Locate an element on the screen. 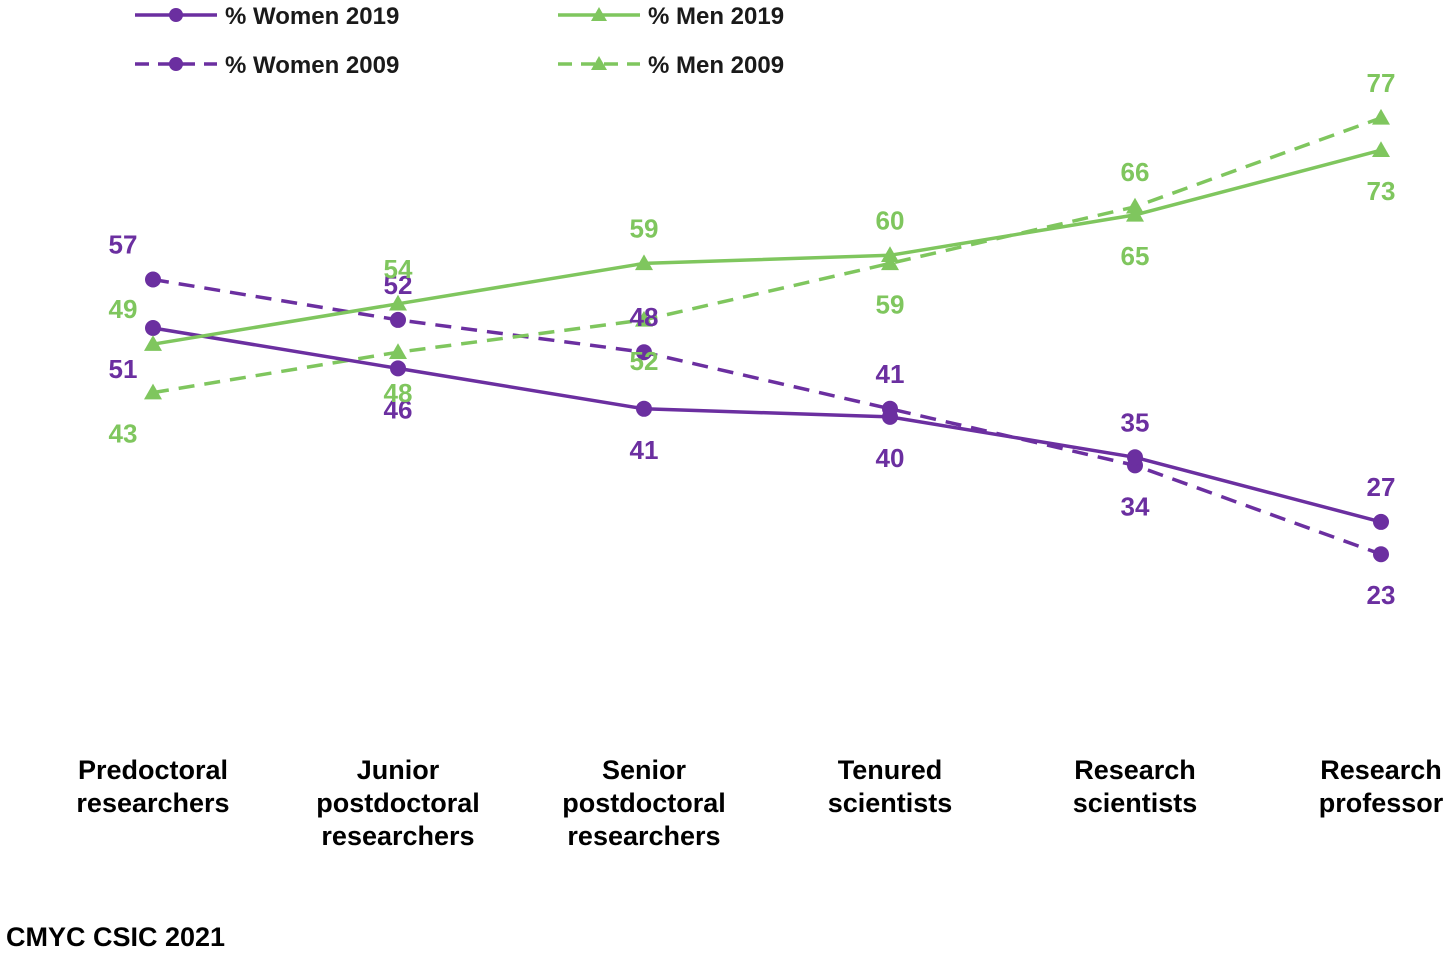 This screenshot has height=956, width=1450. x-tick-label: Senior postdoctoral researchers is located at coordinates (644, 803).